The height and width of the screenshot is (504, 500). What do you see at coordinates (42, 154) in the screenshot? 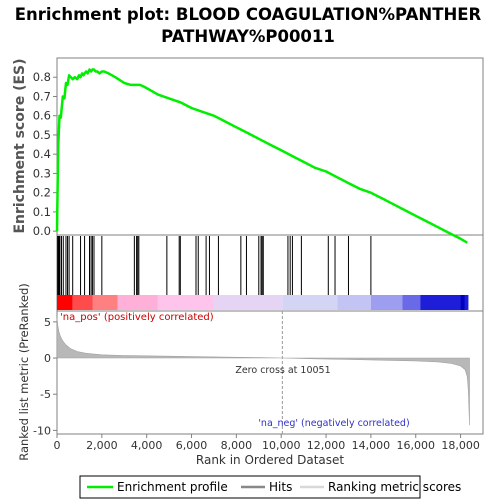
I see `es-y-tick-label: 0.4` at bounding box center [42, 154].